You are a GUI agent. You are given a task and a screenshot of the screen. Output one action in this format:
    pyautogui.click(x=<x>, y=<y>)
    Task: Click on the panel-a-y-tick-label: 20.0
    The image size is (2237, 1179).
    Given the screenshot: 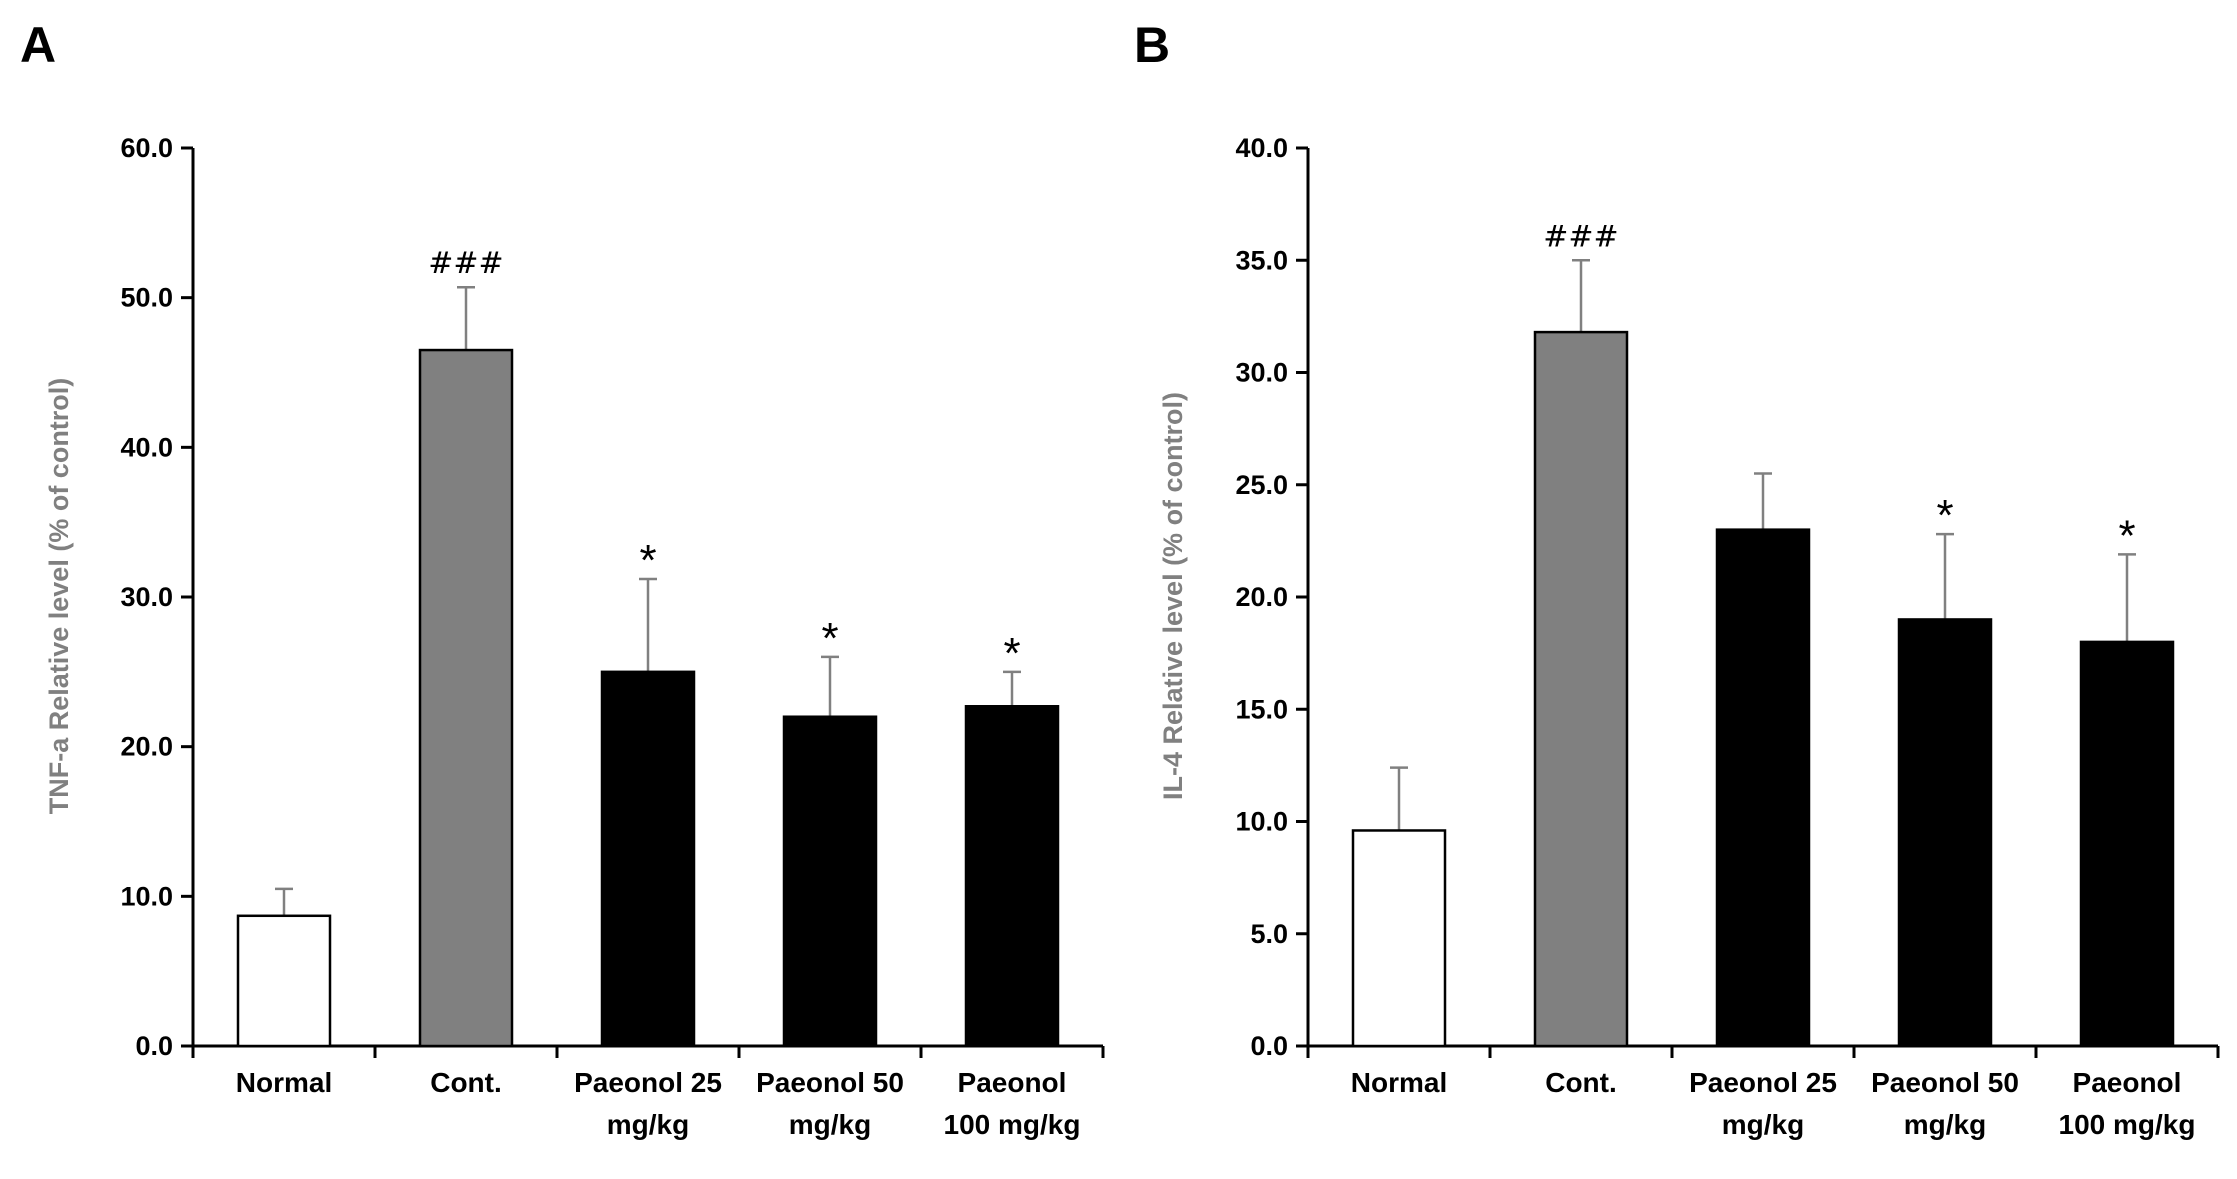 What is the action you would take?
    pyautogui.click(x=146, y=747)
    